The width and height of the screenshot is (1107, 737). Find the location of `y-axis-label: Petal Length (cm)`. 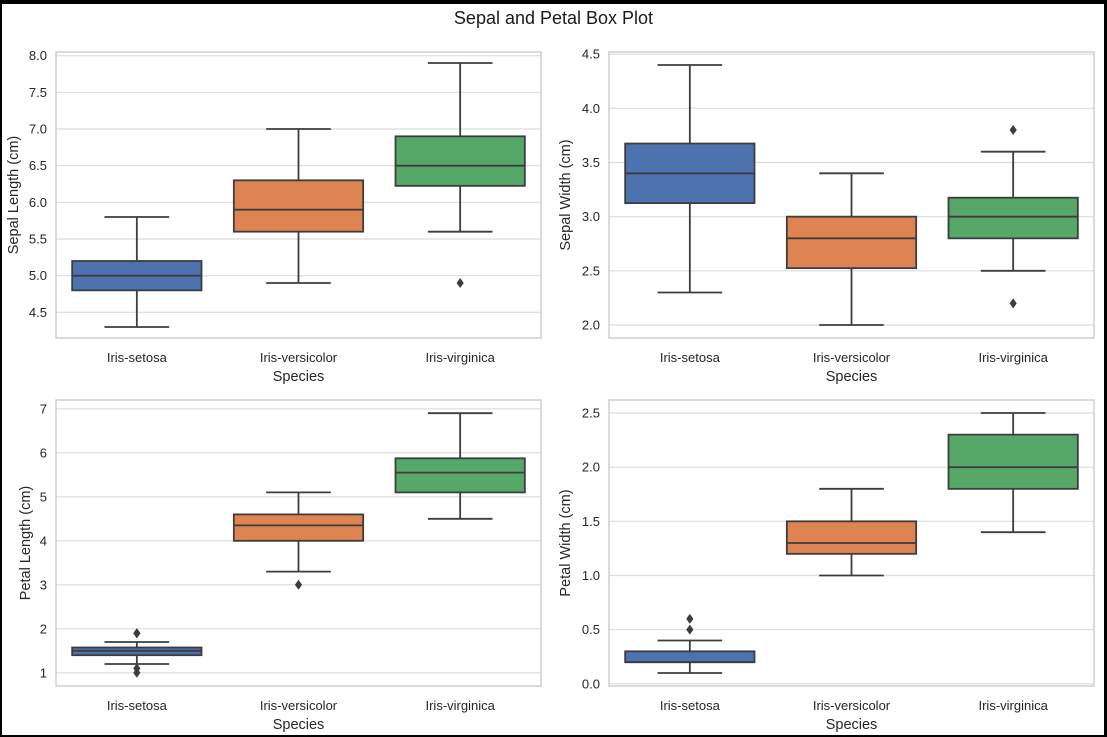

y-axis-label: Petal Length (cm) is located at coordinates (26, 543).